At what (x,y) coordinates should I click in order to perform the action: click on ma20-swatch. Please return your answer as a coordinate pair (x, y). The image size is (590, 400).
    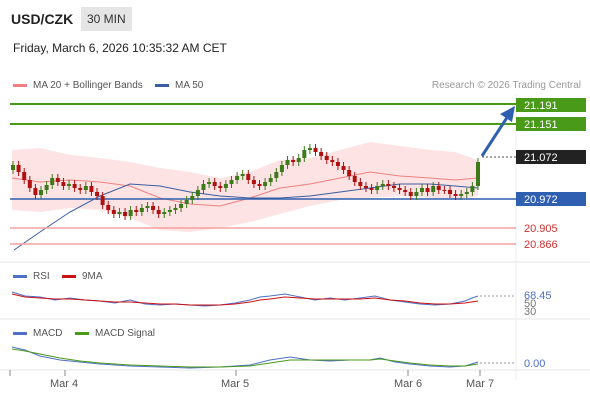
    Looking at the image, I should click on (20, 85).